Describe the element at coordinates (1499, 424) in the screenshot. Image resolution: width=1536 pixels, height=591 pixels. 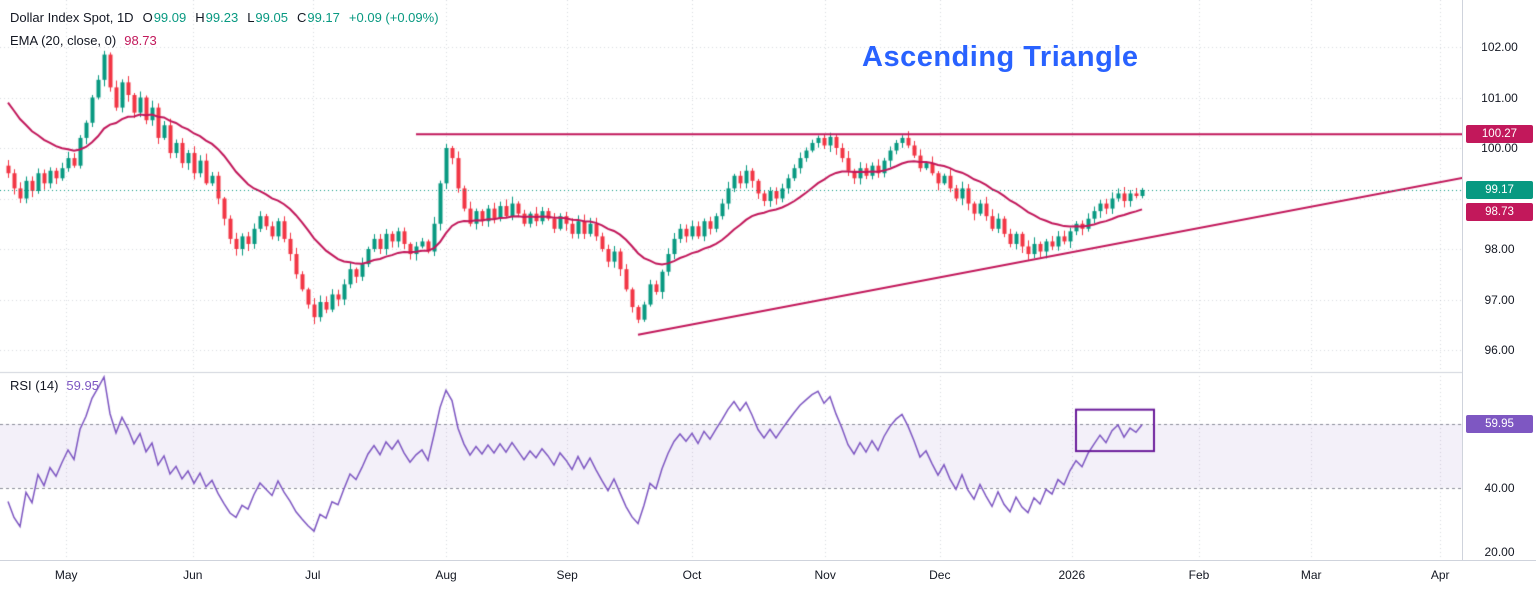
I see `rsi-value-badge: 59.95` at that location.